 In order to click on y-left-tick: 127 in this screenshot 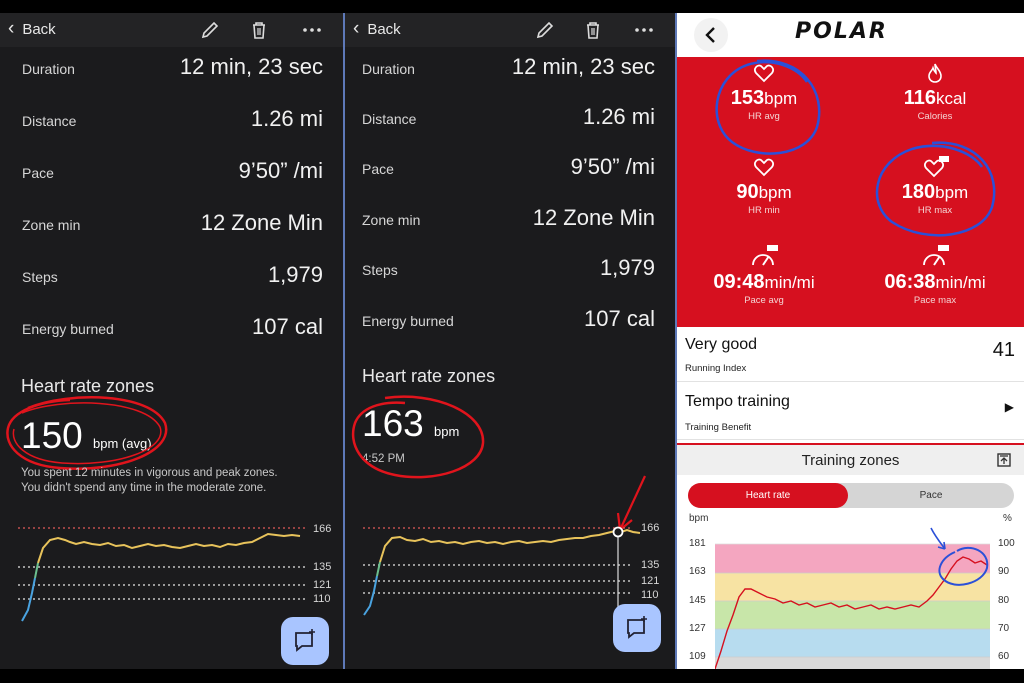, I will do `click(697, 628)`.